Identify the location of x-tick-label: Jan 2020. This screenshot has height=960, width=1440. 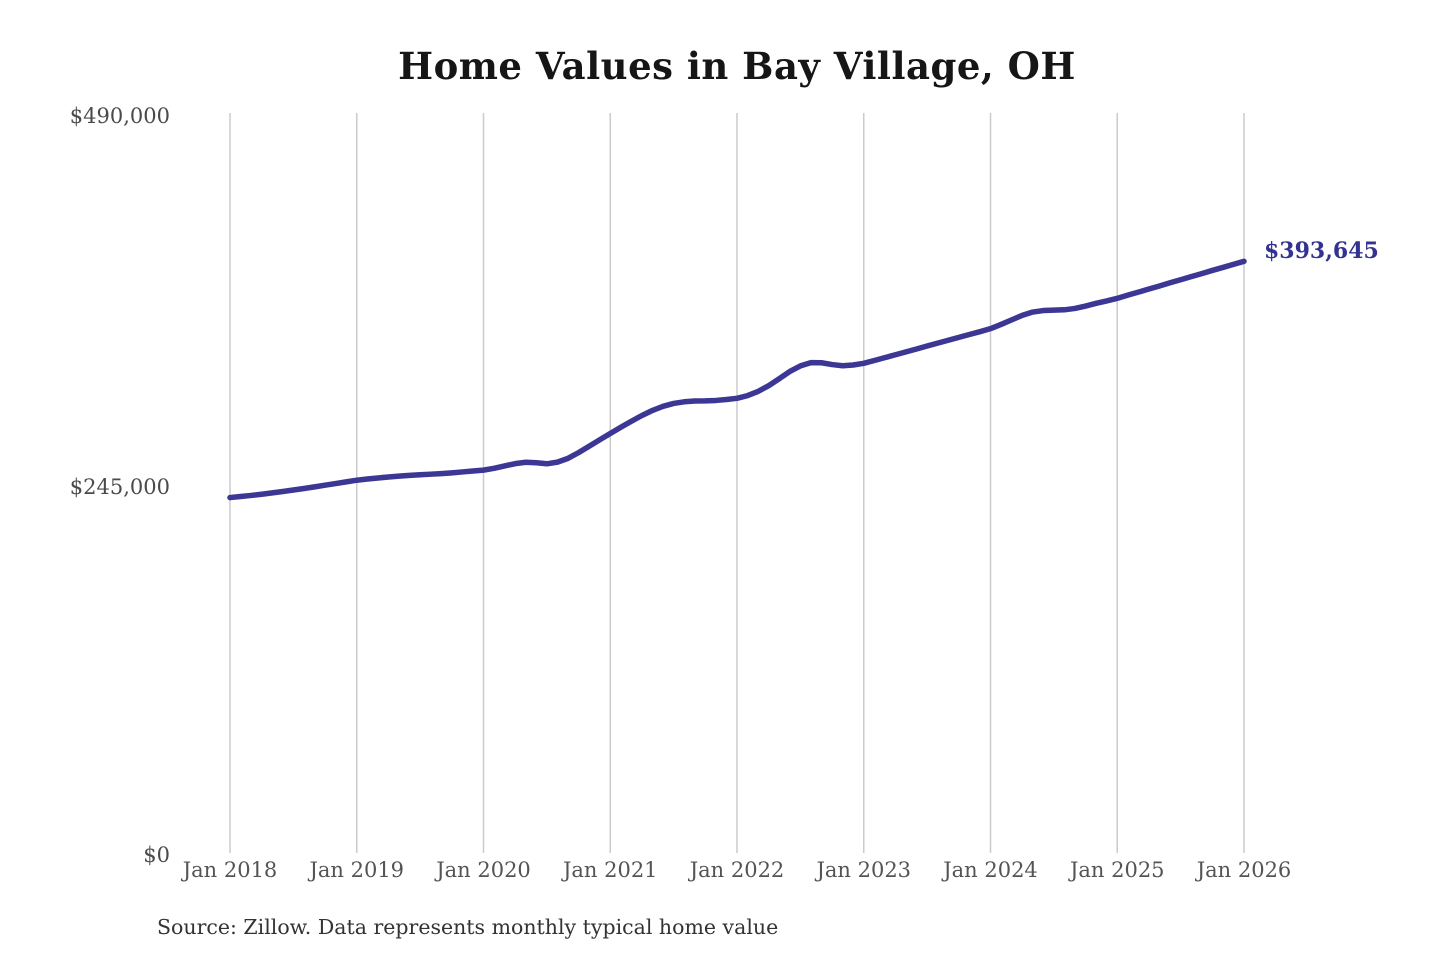
(483, 870).